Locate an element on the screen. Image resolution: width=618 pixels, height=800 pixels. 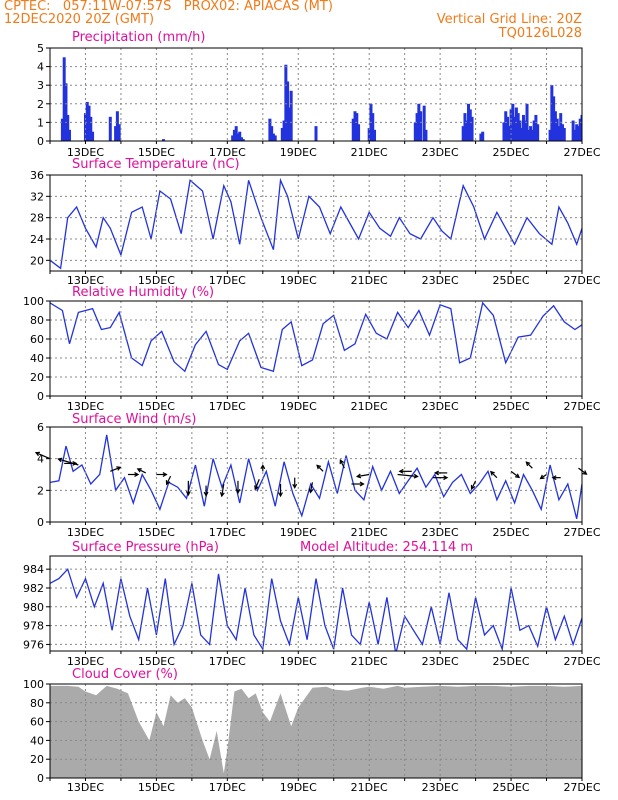
y-tick-label: 978 is located at coordinates (33, 626).